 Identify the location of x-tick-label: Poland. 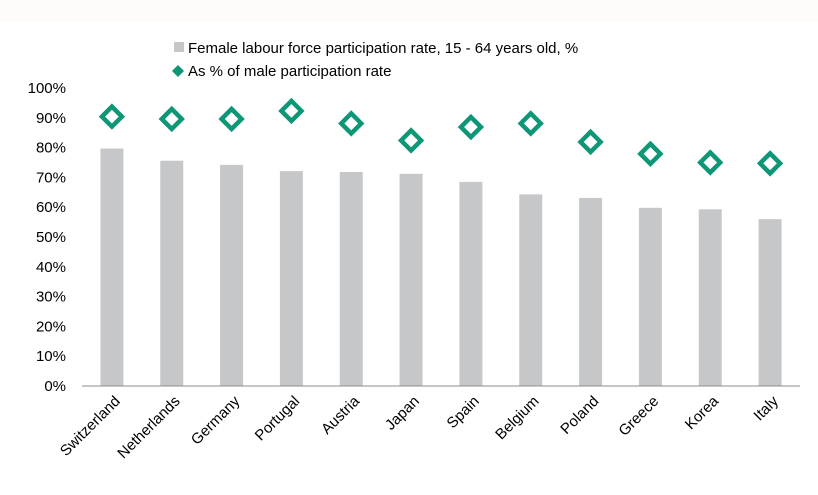
(579, 415).